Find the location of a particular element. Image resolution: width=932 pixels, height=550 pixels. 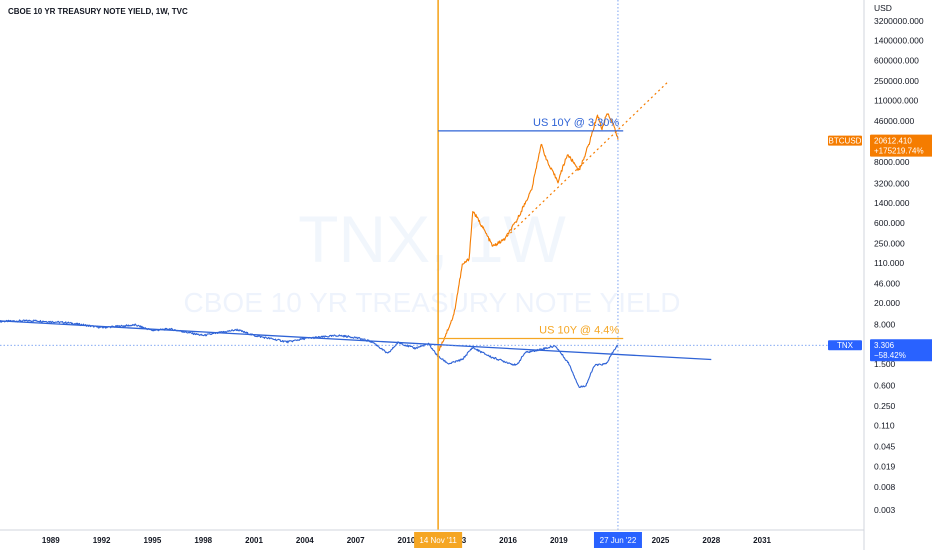

chart-title: CBOE 10 YR TREASURY NOTE YIELD, 1W, TVC is located at coordinates (98, 11).